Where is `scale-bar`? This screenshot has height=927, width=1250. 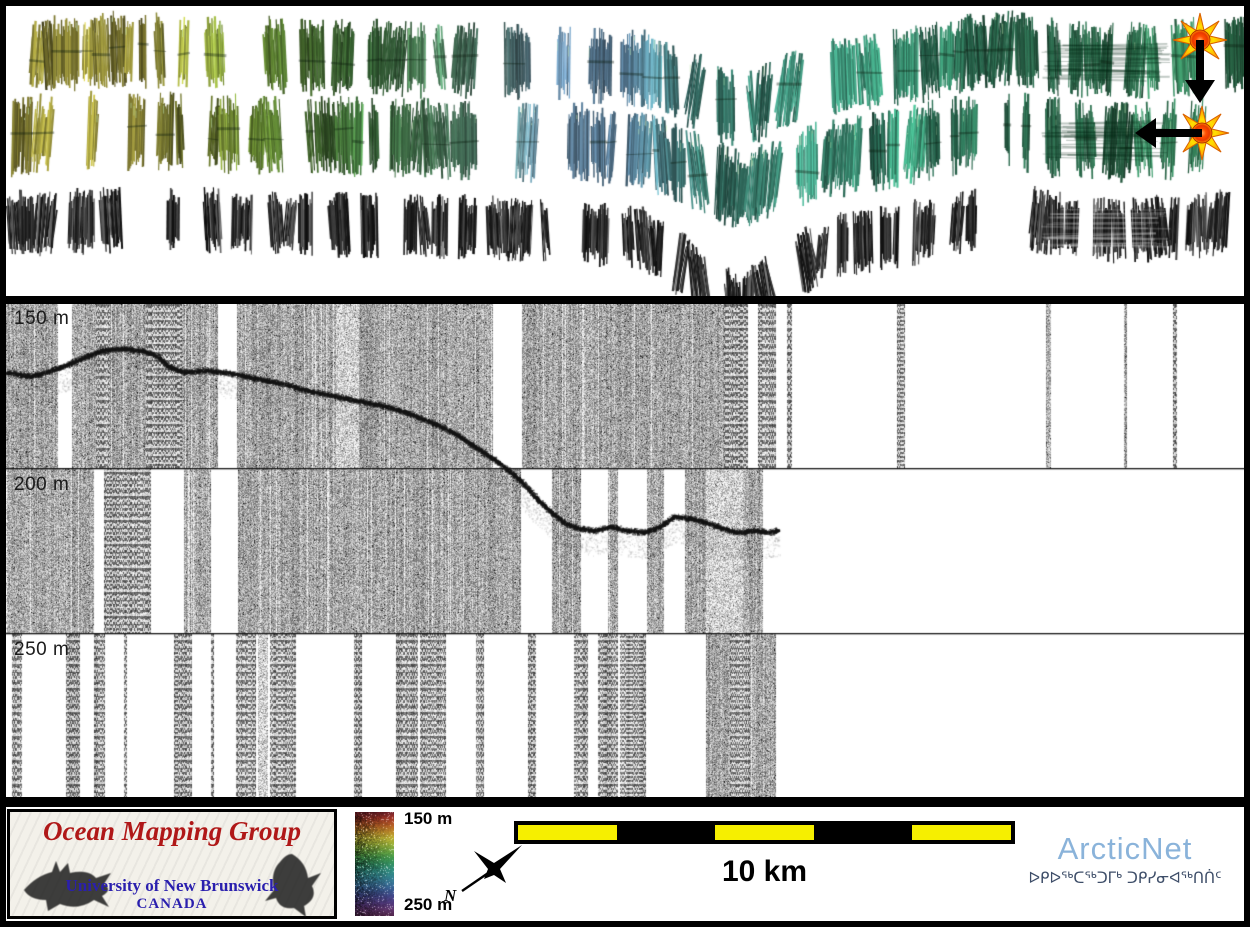 scale-bar is located at coordinates (764, 832).